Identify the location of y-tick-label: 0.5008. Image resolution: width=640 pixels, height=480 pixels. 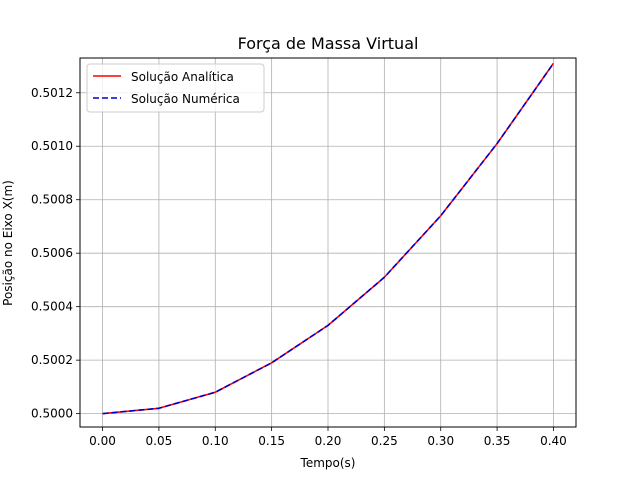
(52, 200).